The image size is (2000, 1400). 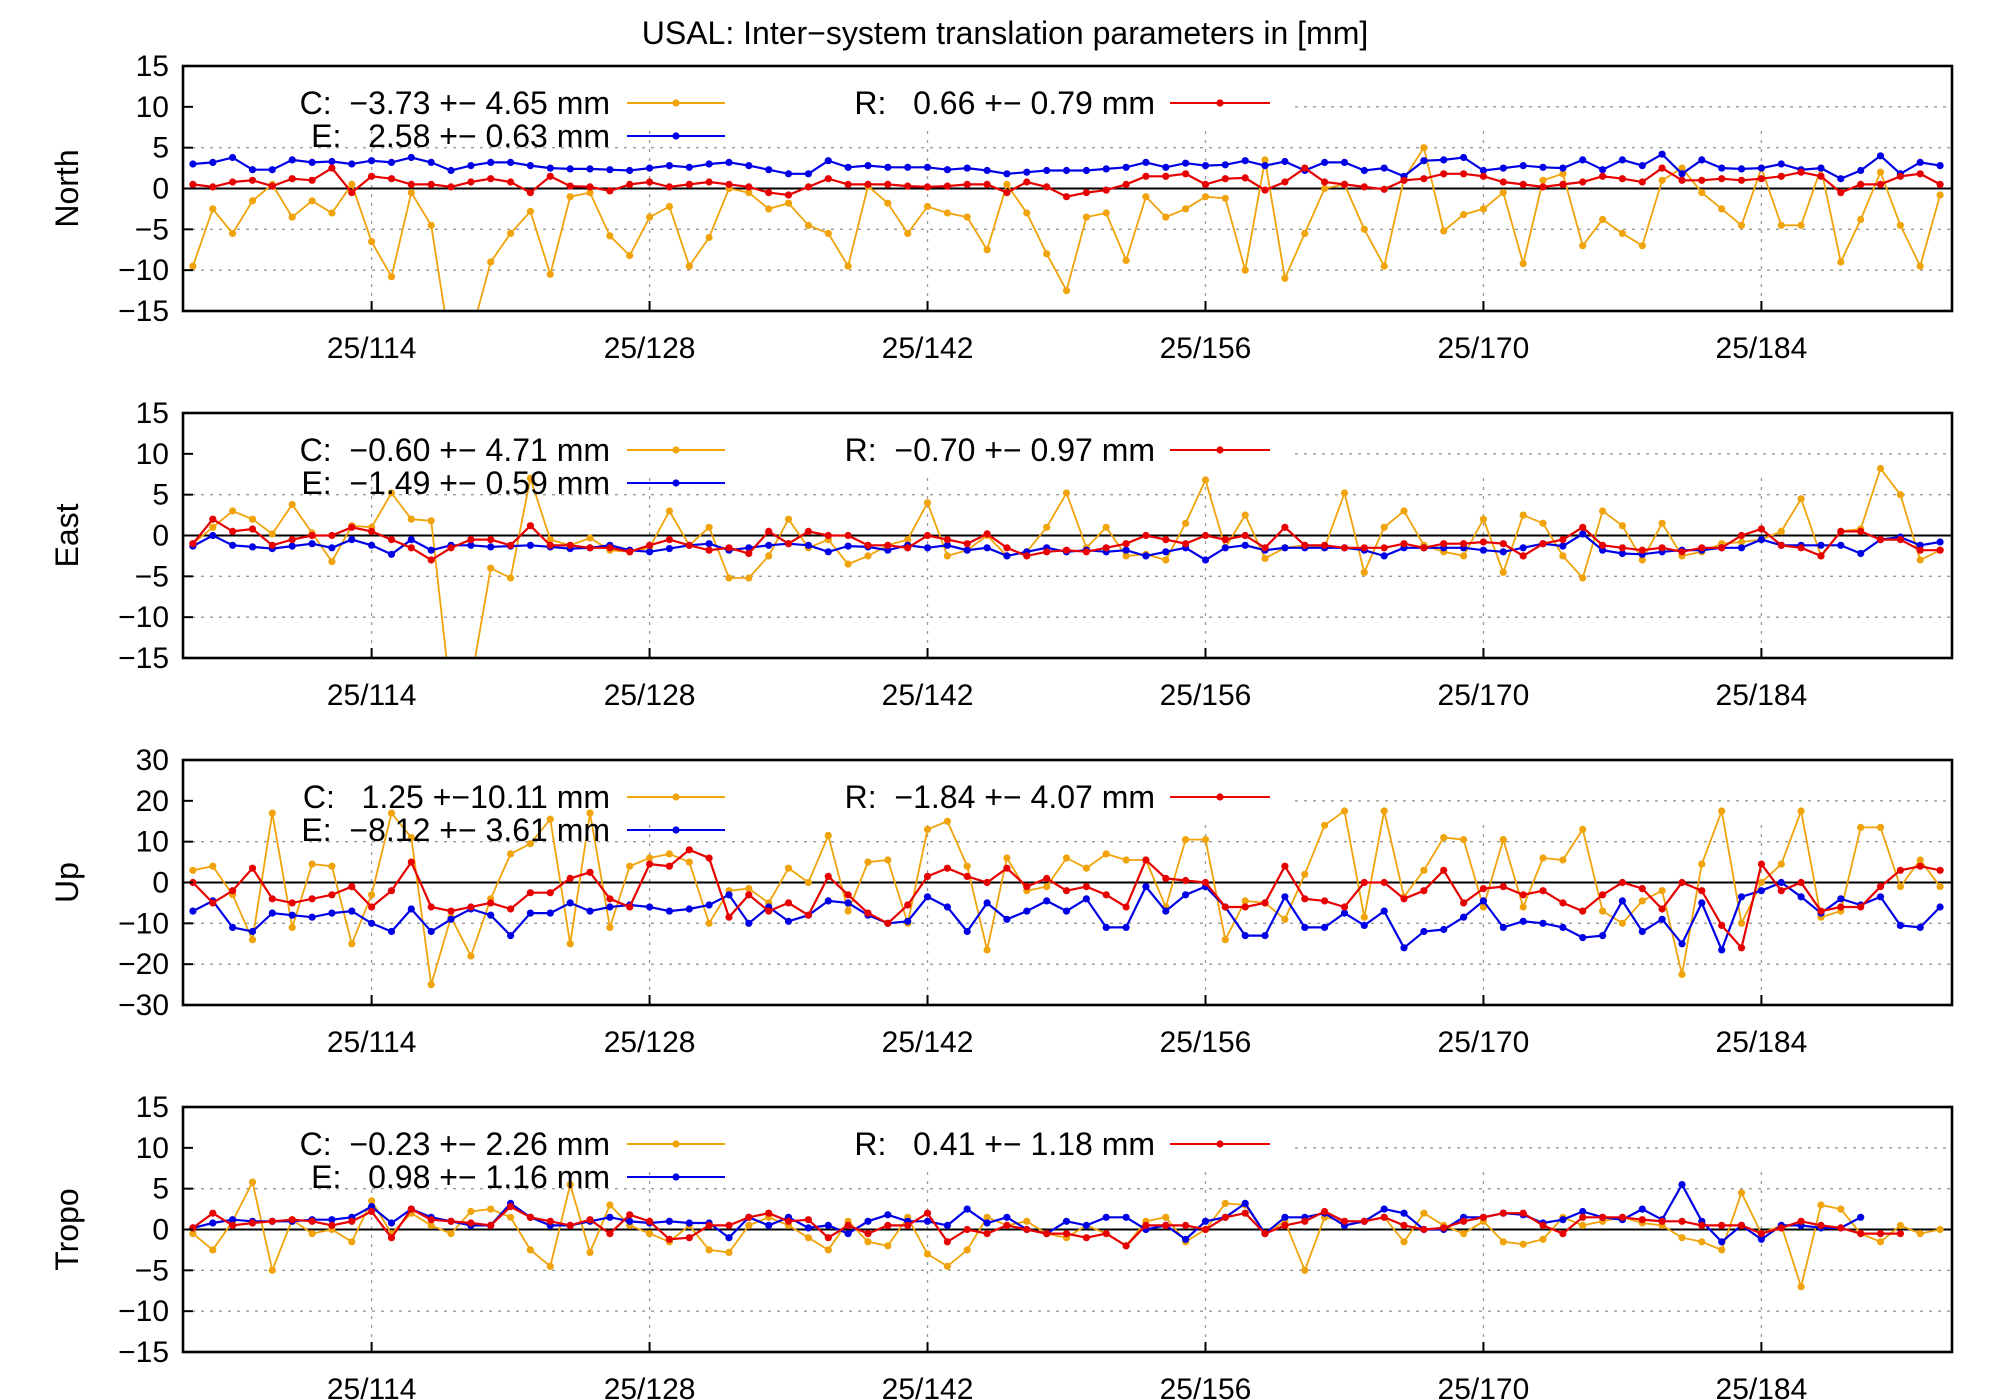 What do you see at coordinates (143, 617) in the screenshot?
I see `y-tick-label: −10` at bounding box center [143, 617].